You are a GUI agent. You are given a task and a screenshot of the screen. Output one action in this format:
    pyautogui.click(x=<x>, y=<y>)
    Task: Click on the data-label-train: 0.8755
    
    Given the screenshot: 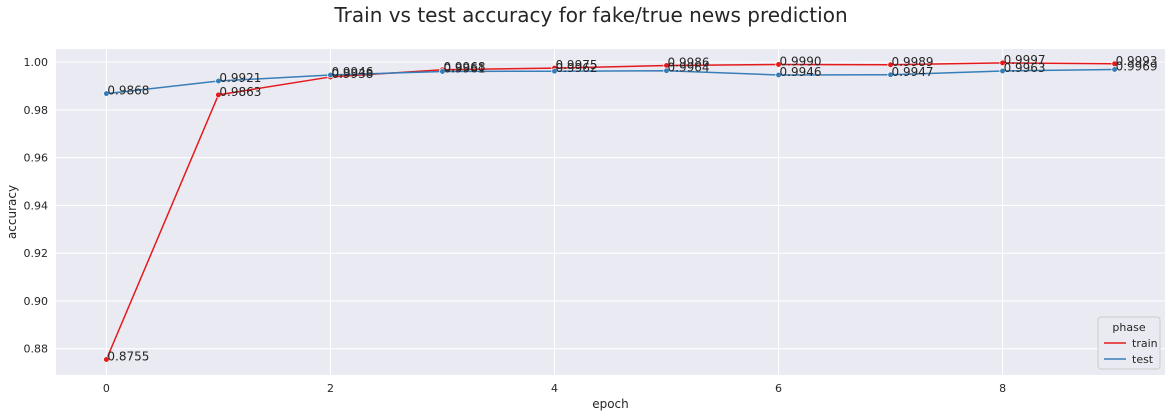 What is the action you would take?
    pyautogui.click(x=128, y=356)
    